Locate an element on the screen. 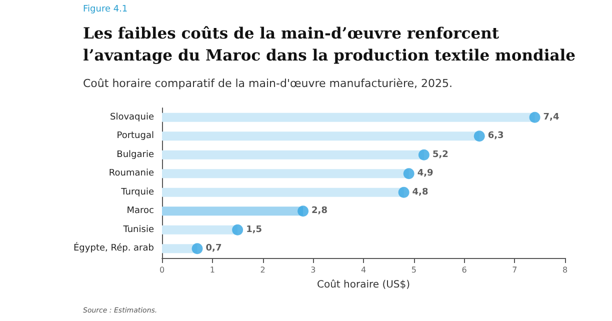 The image size is (612, 321). data-label: 7,4 is located at coordinates (551, 117).